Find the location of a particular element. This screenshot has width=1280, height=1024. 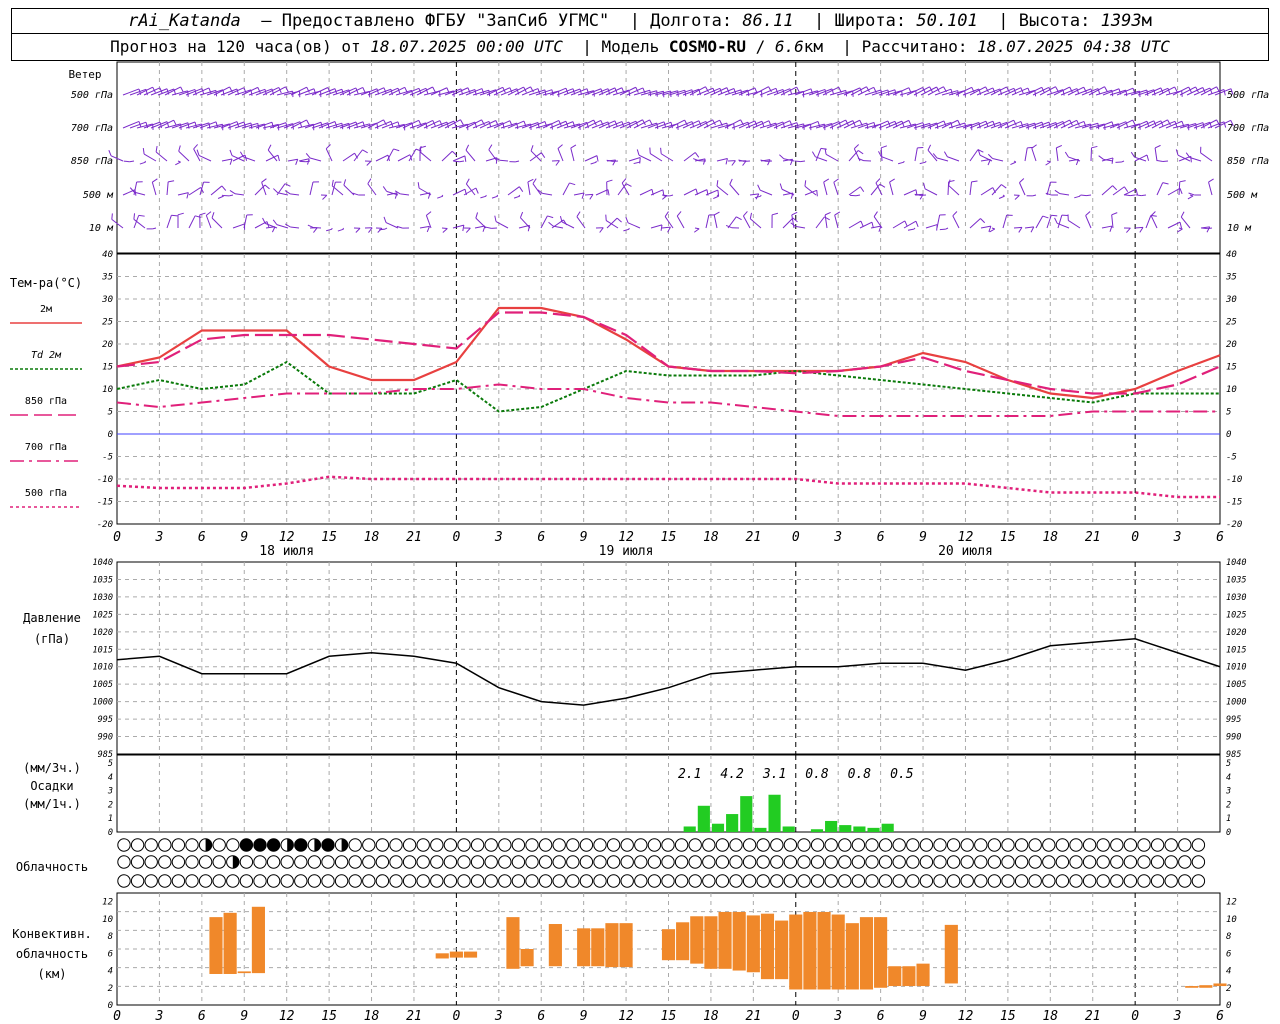

pressure-tick-left: 1000 is located at coordinates (103, 703).